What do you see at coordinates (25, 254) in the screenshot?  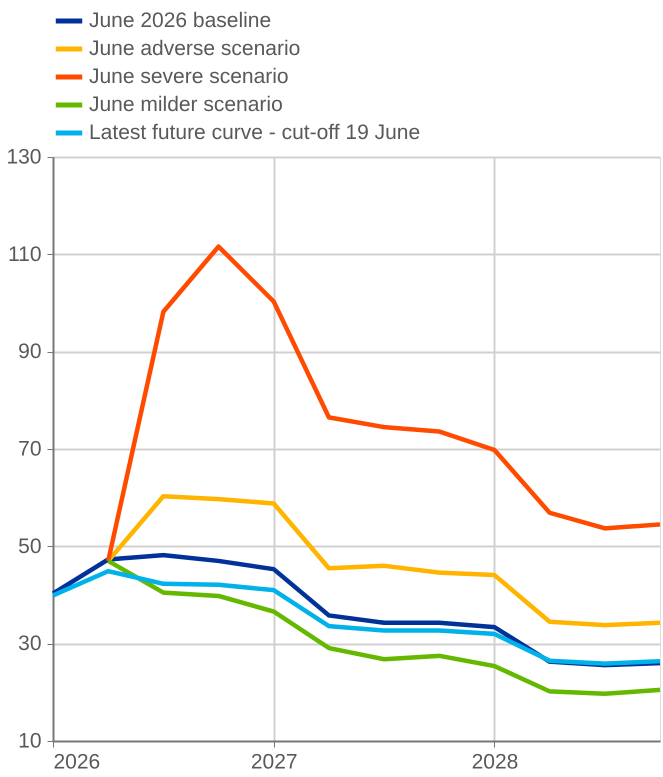 I see `y-tick-label: 110` at bounding box center [25, 254].